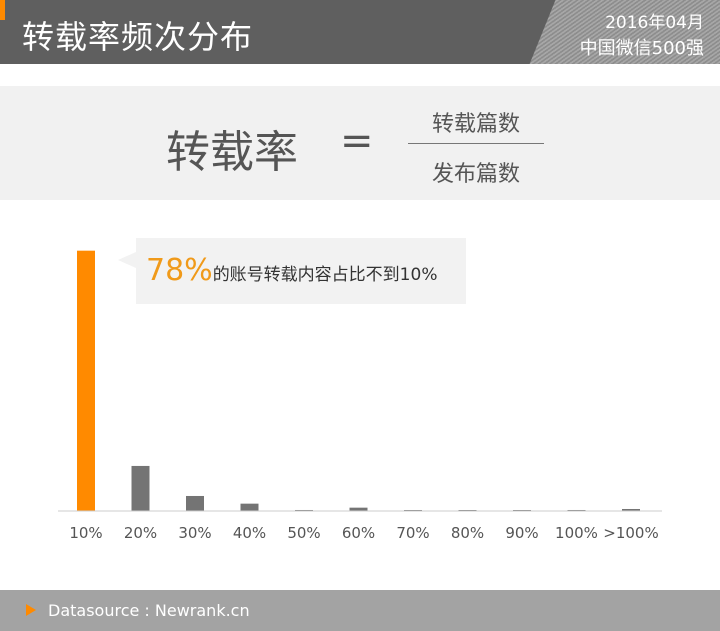  What do you see at coordinates (232, 152) in the screenshot?
I see `formula-lhs: 转载率` at bounding box center [232, 152].